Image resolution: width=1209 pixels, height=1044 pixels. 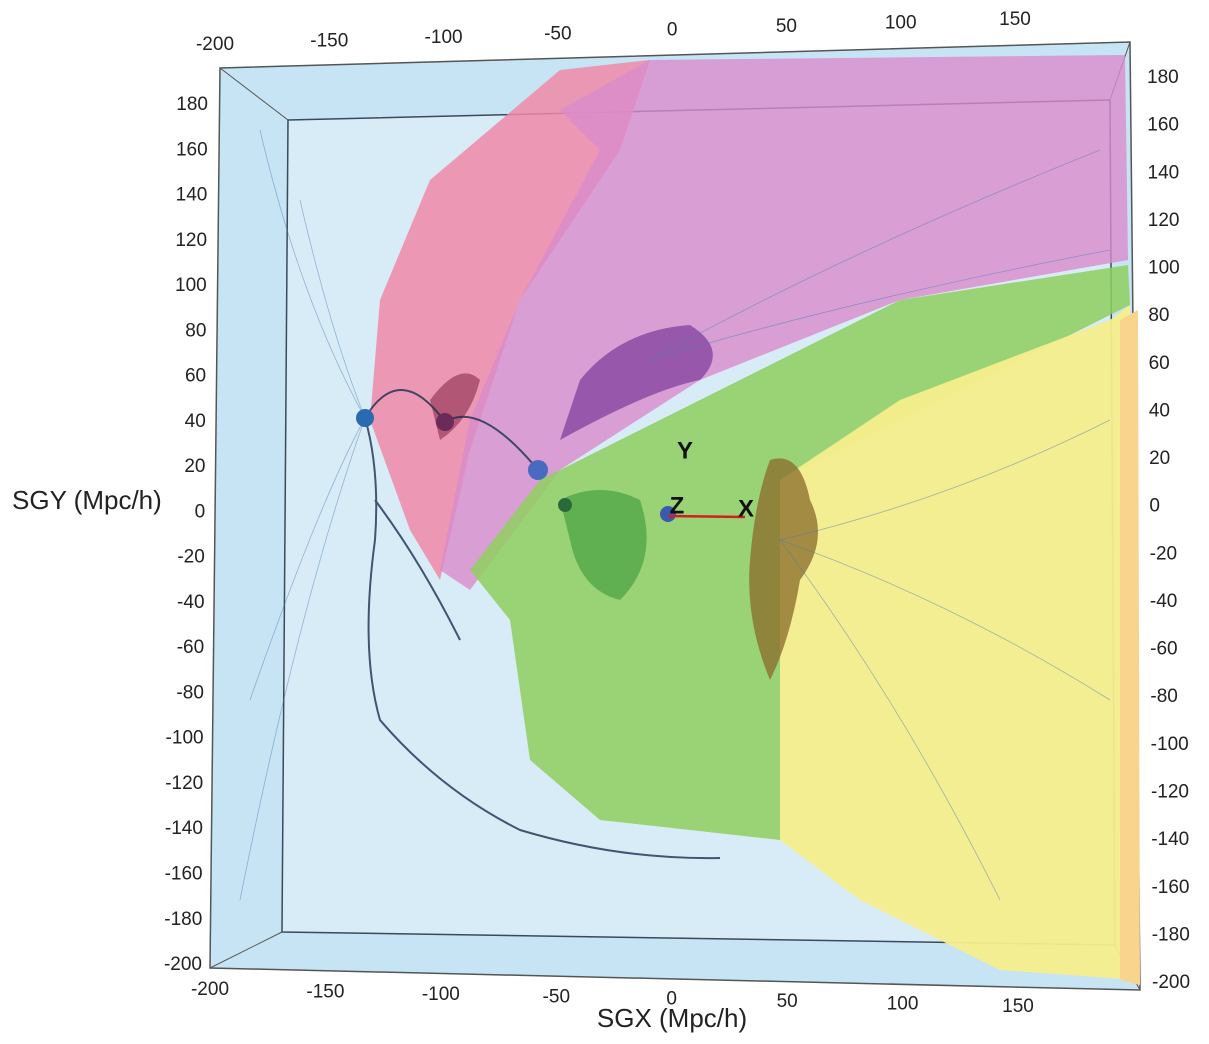 I want to click on right-tick-label: -20, so click(x=1163, y=553).